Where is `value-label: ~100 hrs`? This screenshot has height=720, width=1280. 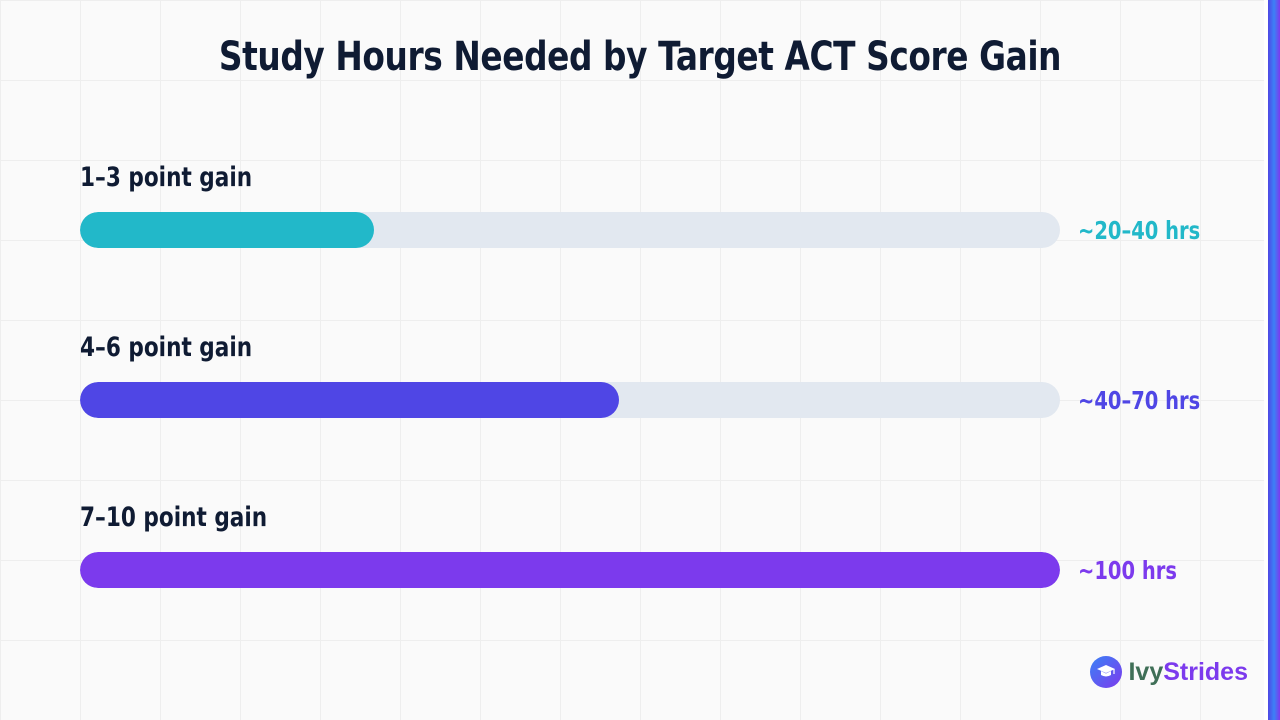 value-label: ~100 hrs is located at coordinates (1127, 570).